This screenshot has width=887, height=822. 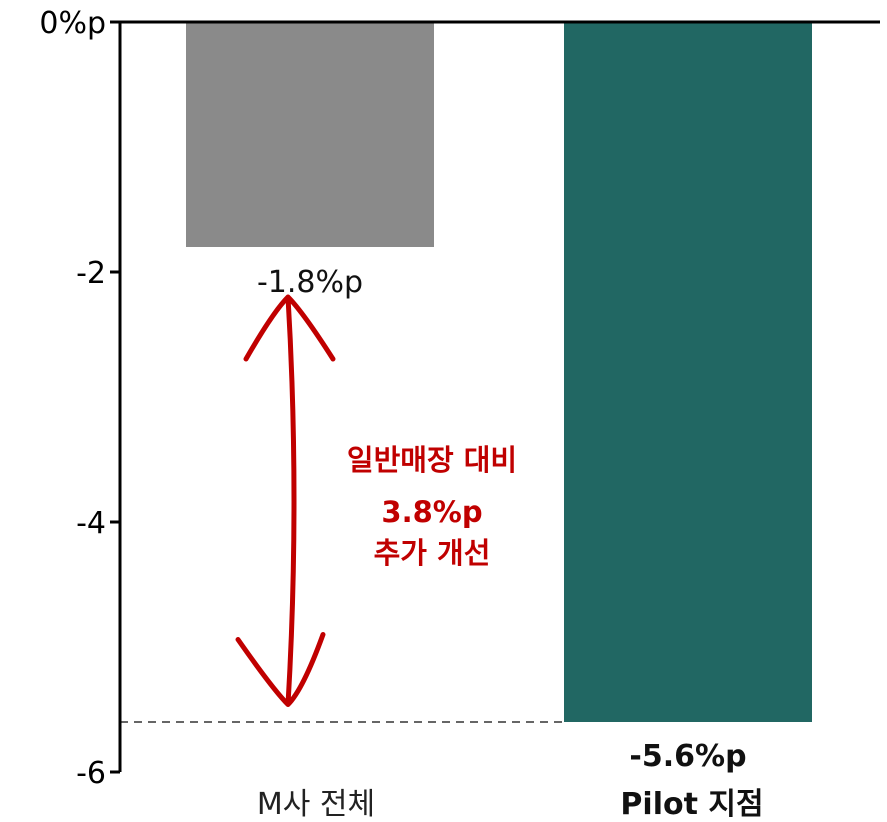 I want to click on bar-value-label: -5.6%p, so click(x=687, y=756).